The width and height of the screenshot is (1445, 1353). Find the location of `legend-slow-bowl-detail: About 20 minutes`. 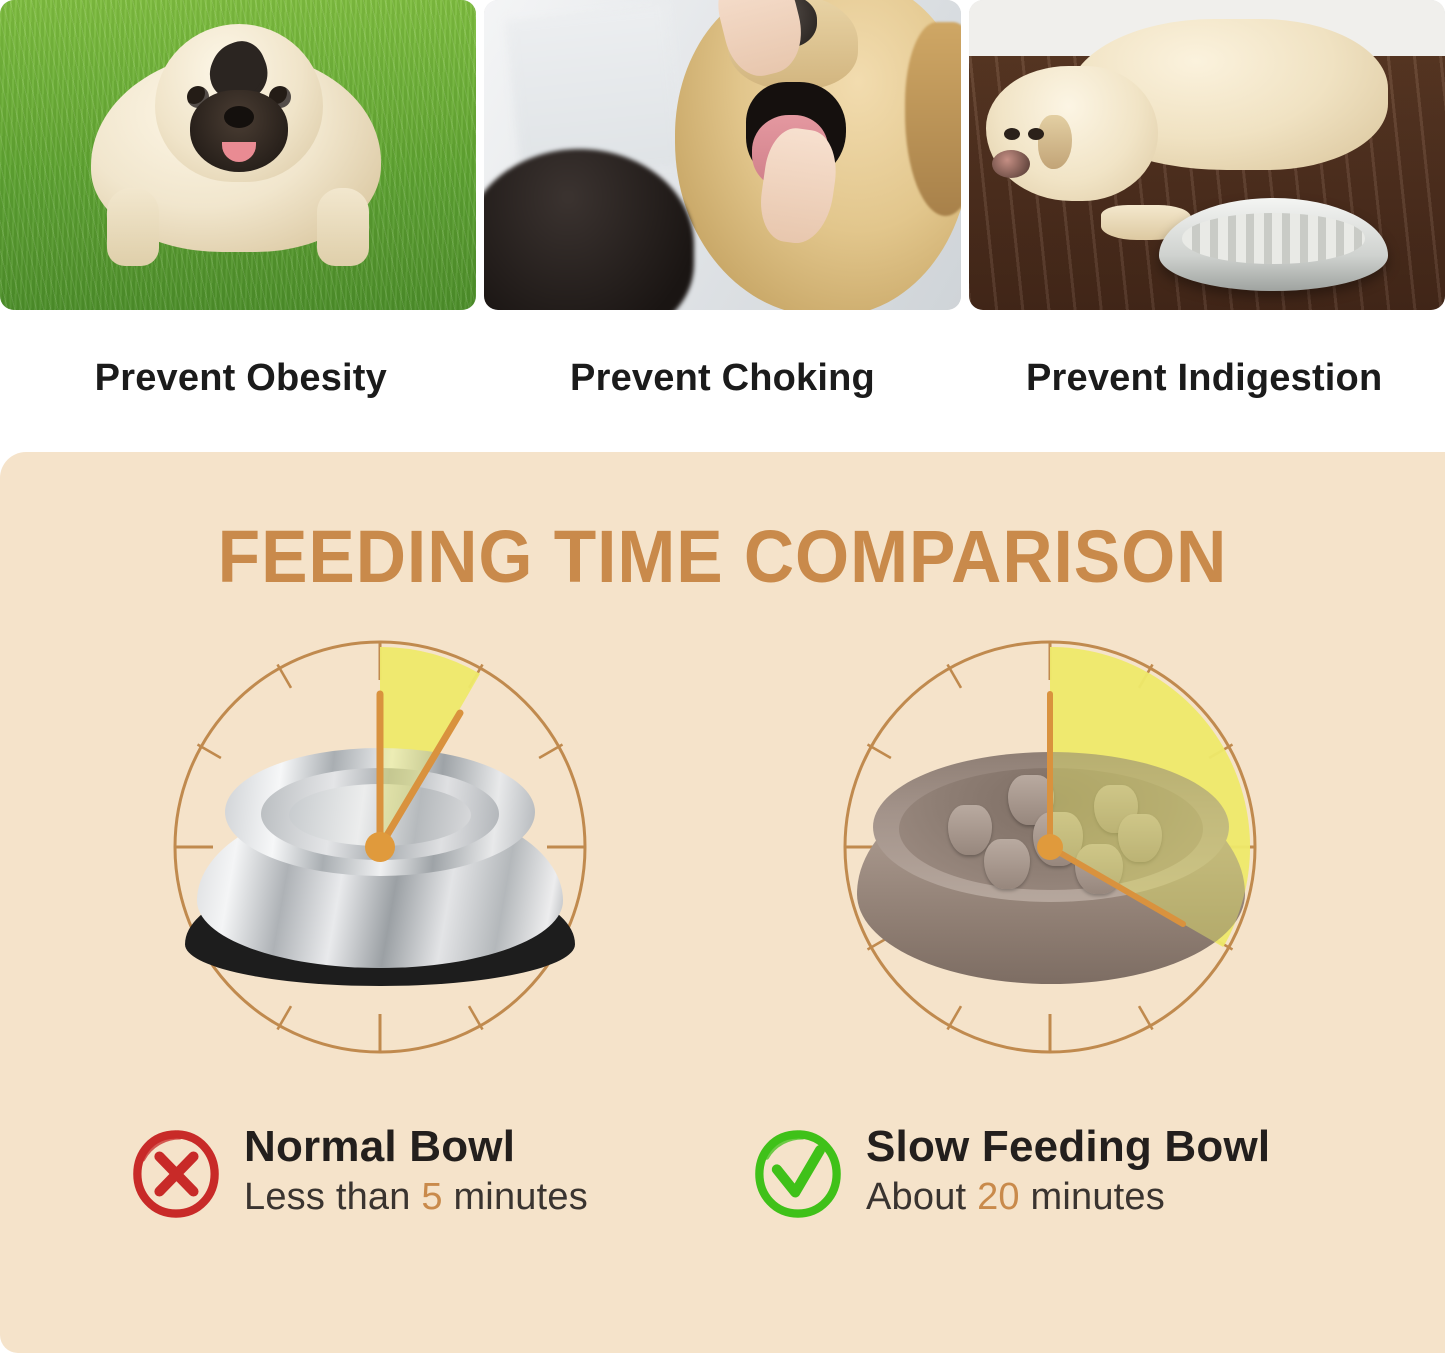

legend-slow-bowl-detail: About 20 minutes is located at coordinates (1068, 1197).